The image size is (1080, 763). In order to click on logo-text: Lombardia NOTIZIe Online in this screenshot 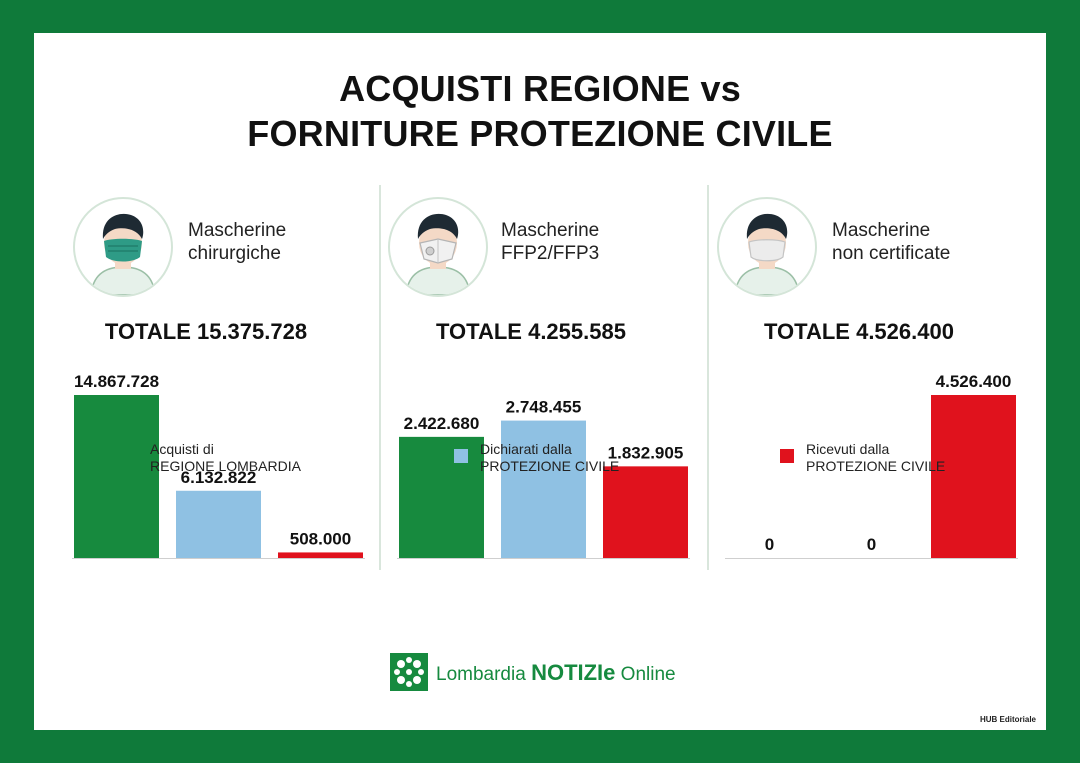, I will do `click(556, 672)`.